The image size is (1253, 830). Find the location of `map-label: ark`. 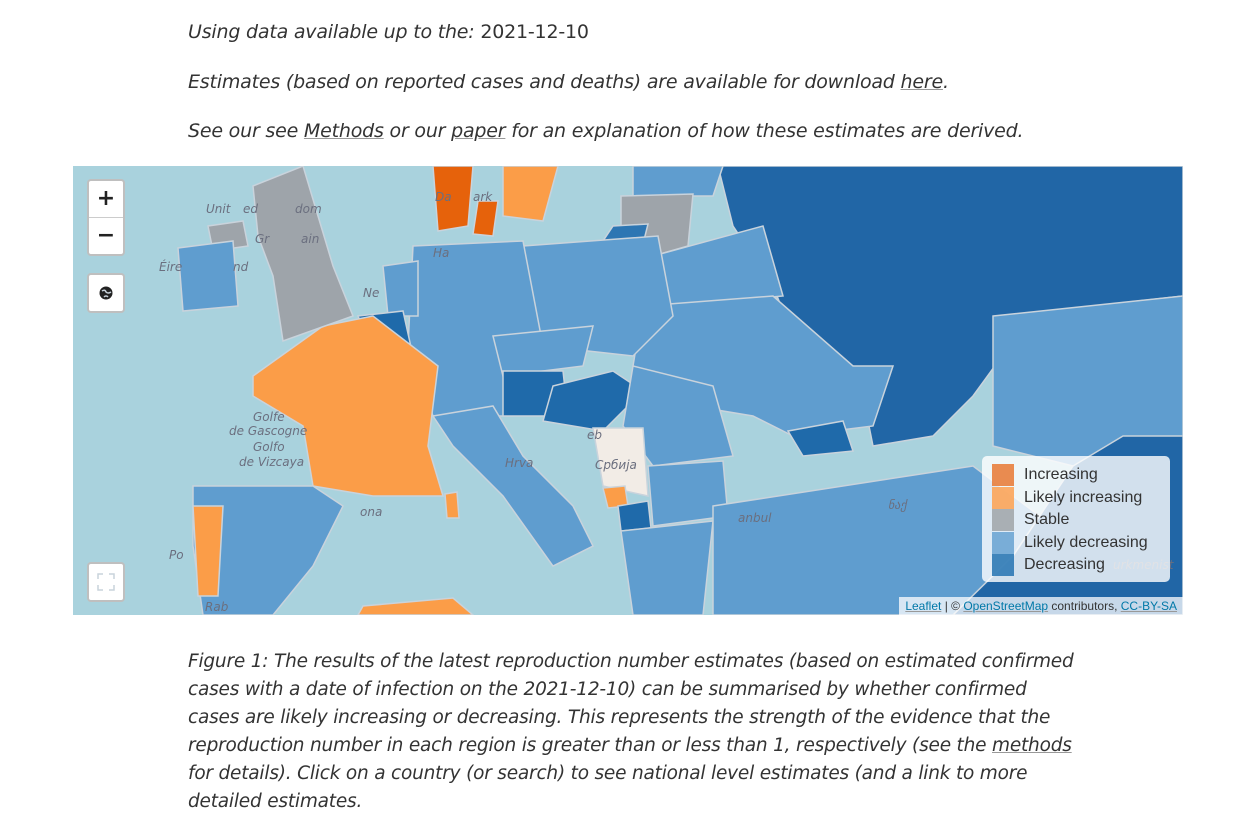

map-label: ark is located at coordinates (483, 197).